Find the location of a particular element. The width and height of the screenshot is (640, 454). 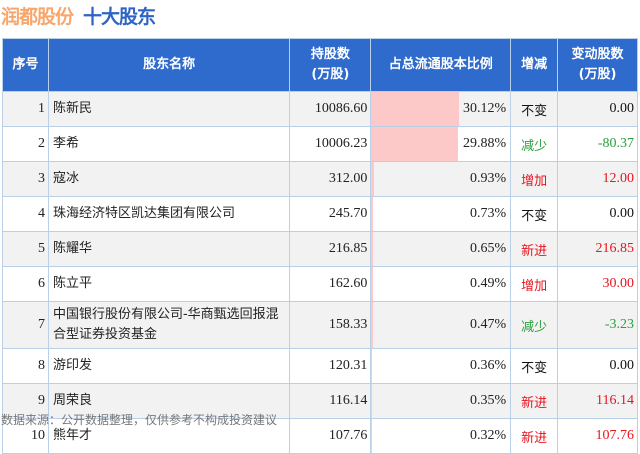

shareholder-name: 游印发 is located at coordinates (169, 366).